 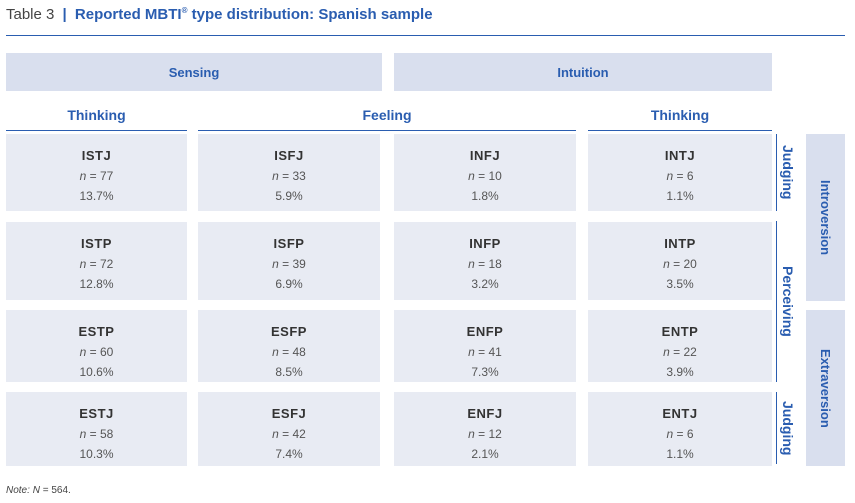 I want to click on subheader-feeling: Feeling, so click(x=387, y=115).